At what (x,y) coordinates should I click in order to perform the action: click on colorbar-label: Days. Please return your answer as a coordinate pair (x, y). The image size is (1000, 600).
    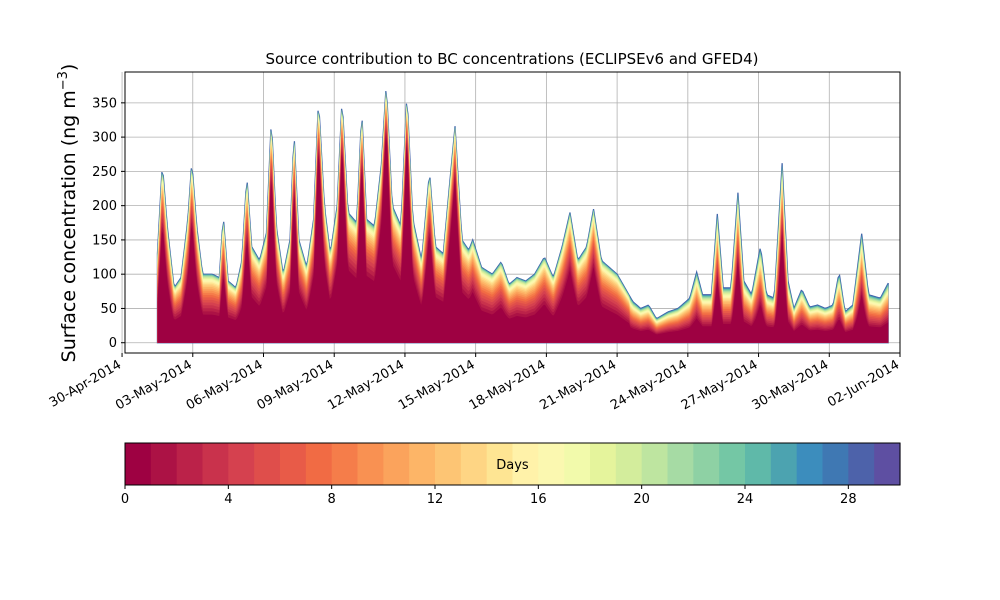
    Looking at the image, I should click on (512, 465).